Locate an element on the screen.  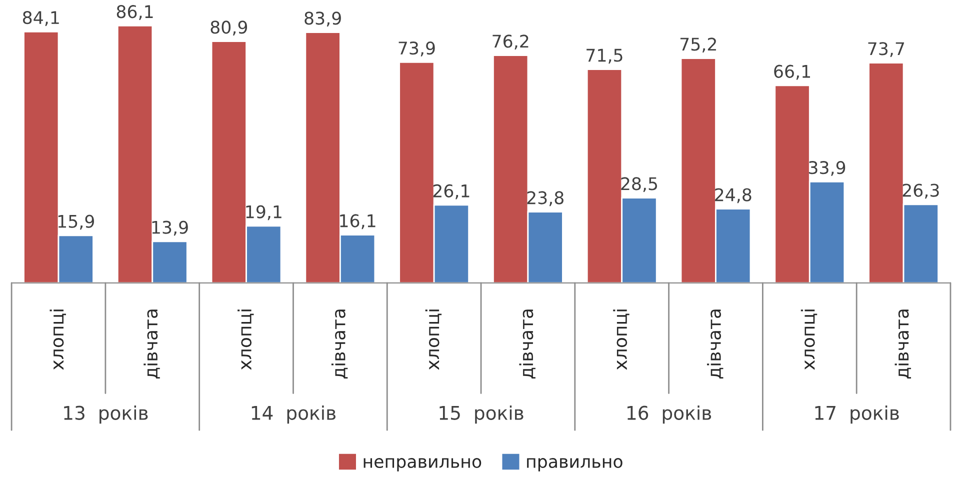
data-label: 83,9 is located at coordinates (322, 19).